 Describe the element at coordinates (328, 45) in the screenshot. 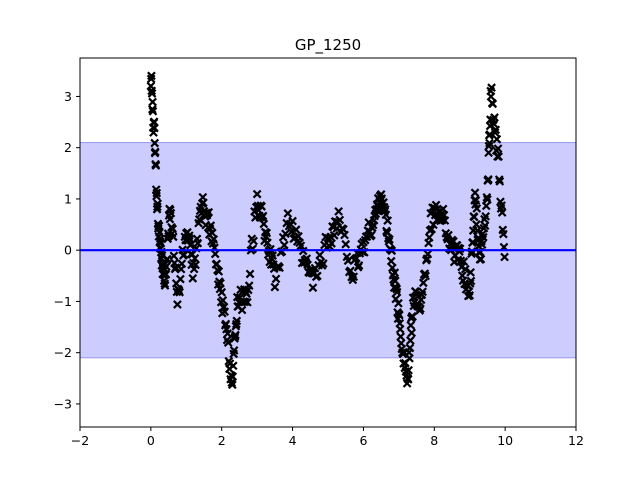

I see `chart-title: GP_1250` at that location.